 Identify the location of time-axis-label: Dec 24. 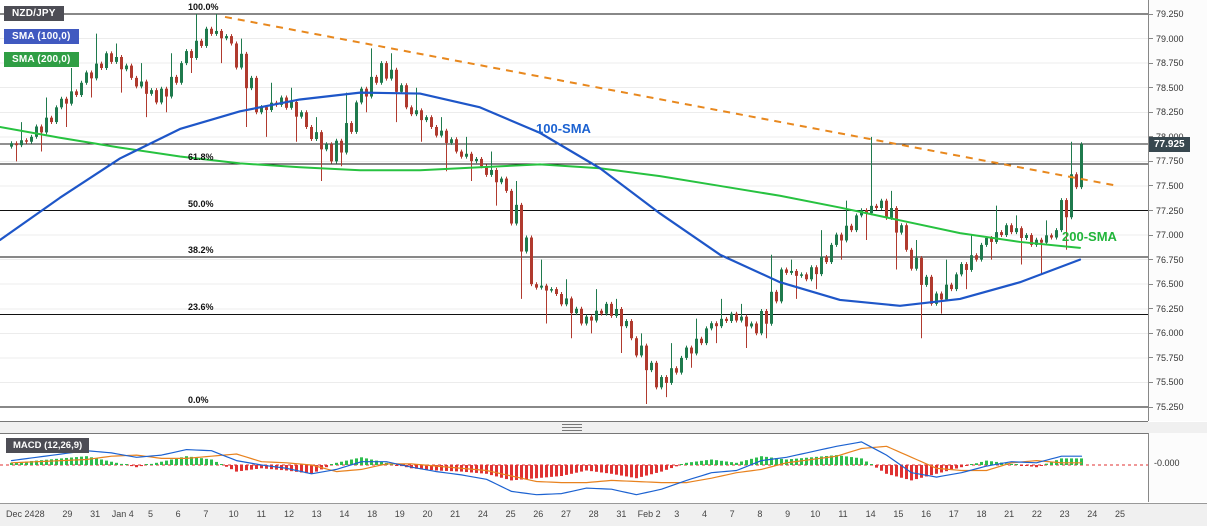
(20, 514).